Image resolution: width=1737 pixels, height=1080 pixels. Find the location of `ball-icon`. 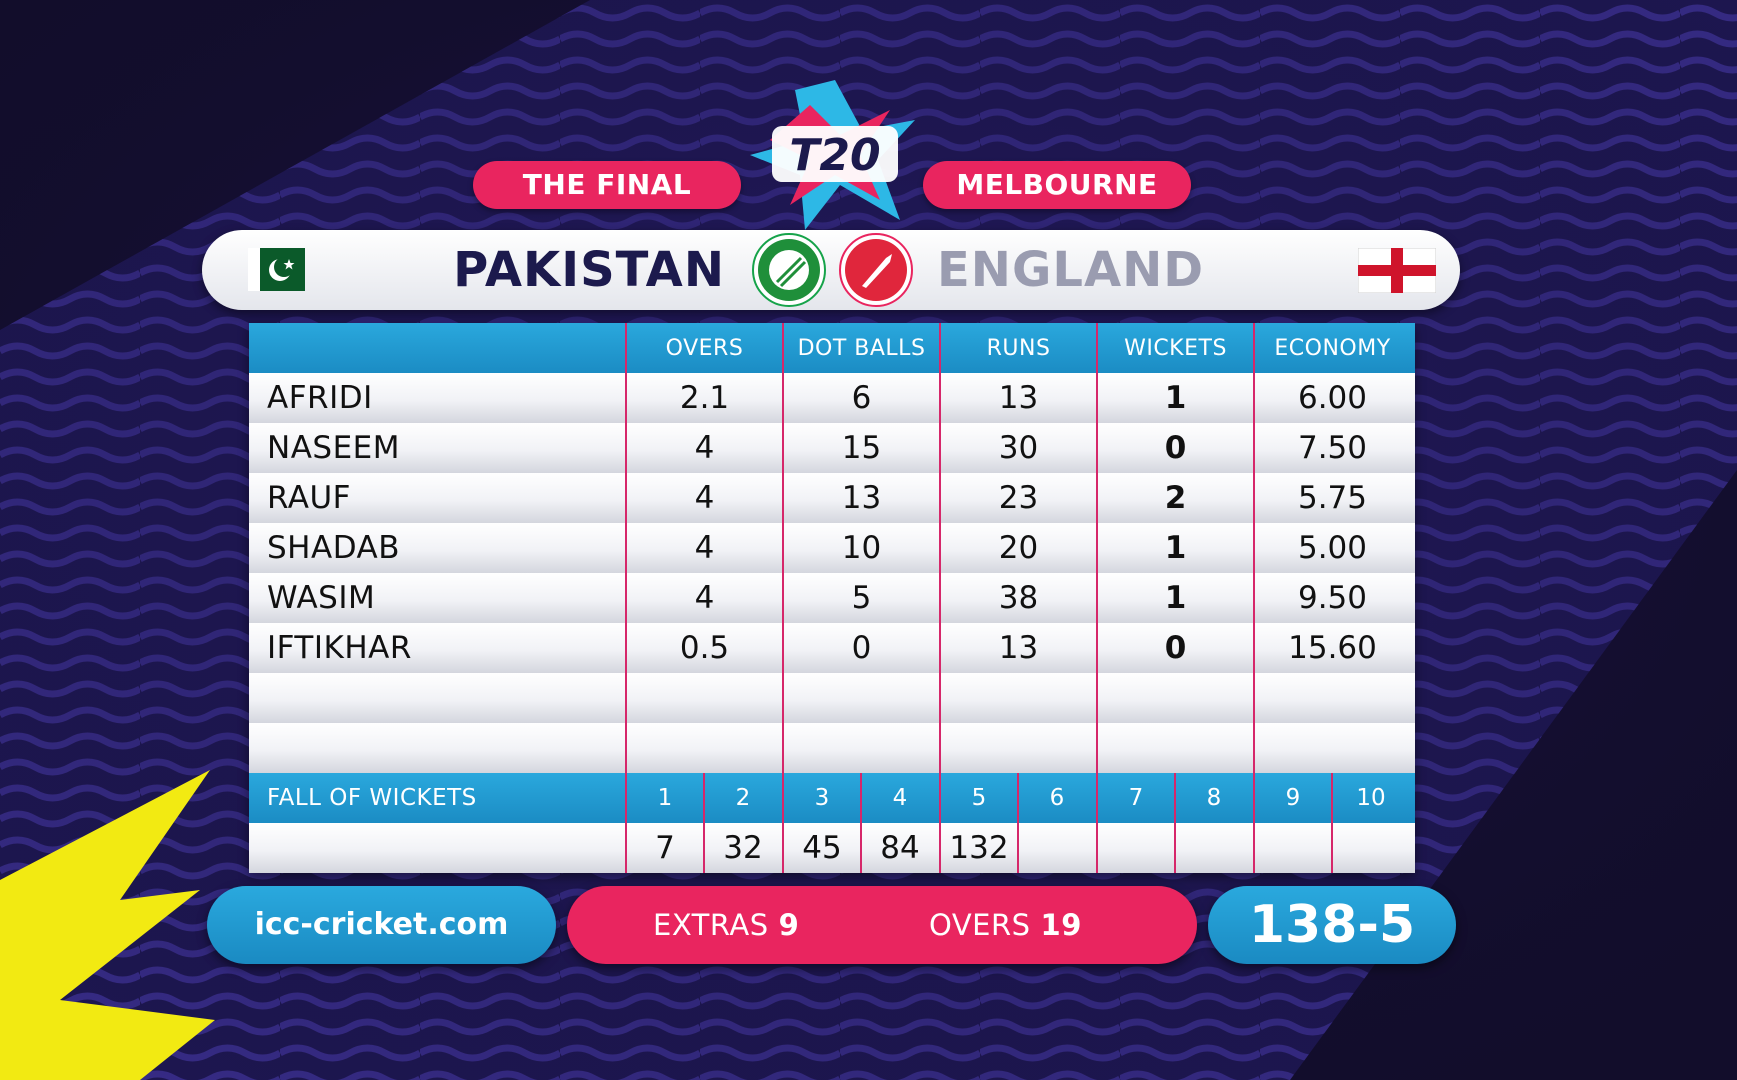

ball-icon is located at coordinates (789, 270).